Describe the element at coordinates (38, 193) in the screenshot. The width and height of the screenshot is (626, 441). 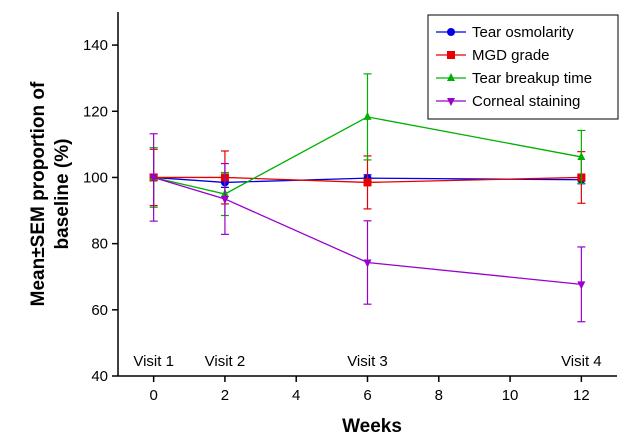
I see `y-axis-title-line-1: Mean±SEM proportion of` at that location.